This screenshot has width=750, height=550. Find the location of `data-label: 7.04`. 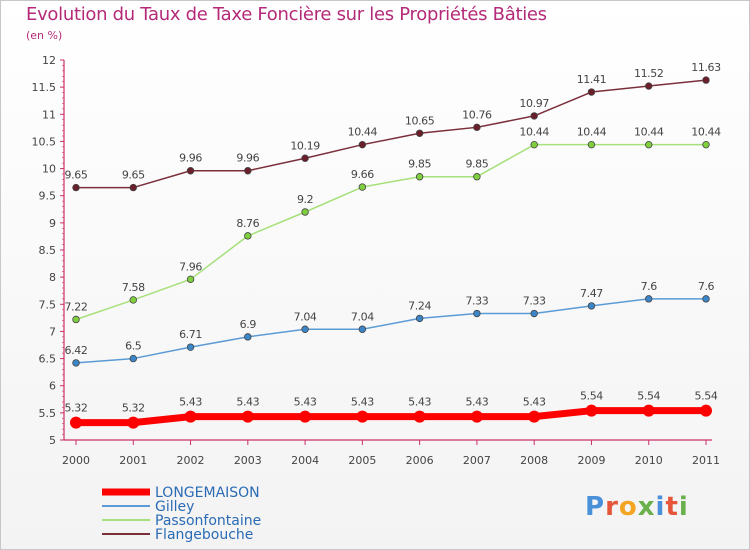

data-label: 7.04 is located at coordinates (305, 316).